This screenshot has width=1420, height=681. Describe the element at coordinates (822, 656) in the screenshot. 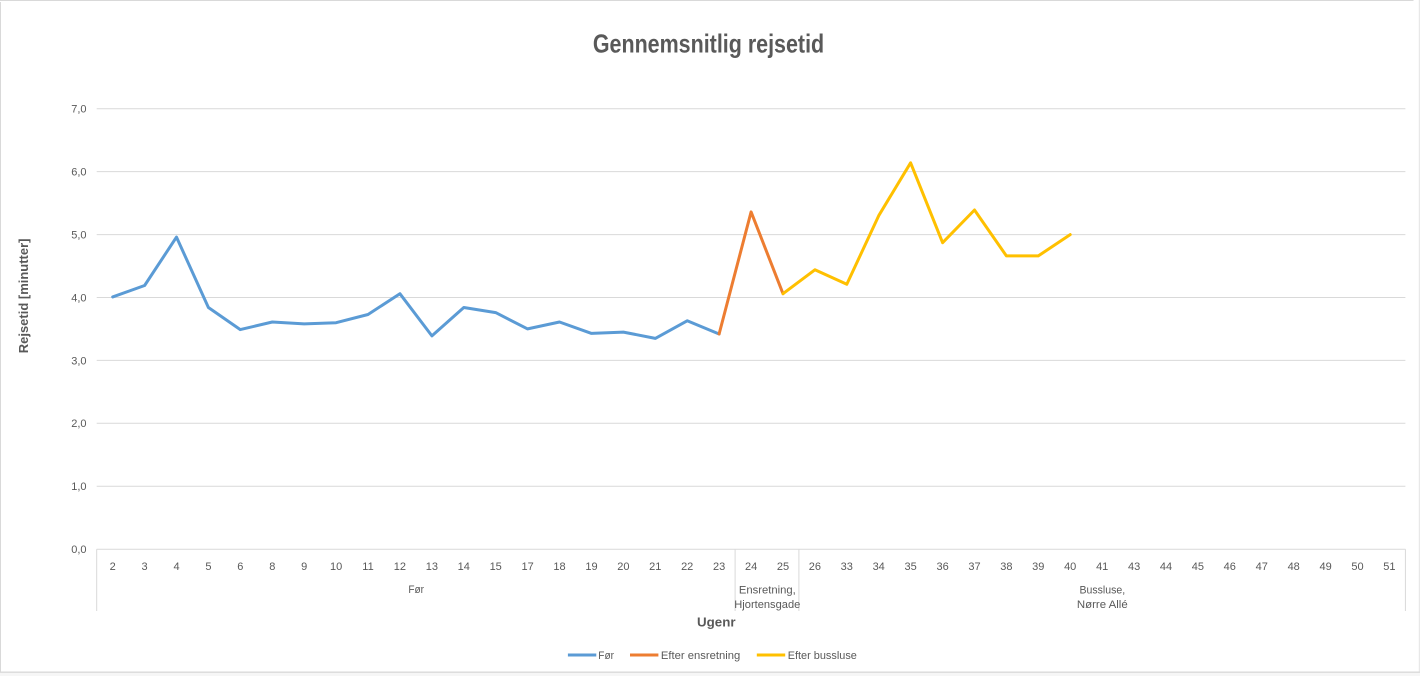

I see `svg-text: Efter bussluse` at that location.